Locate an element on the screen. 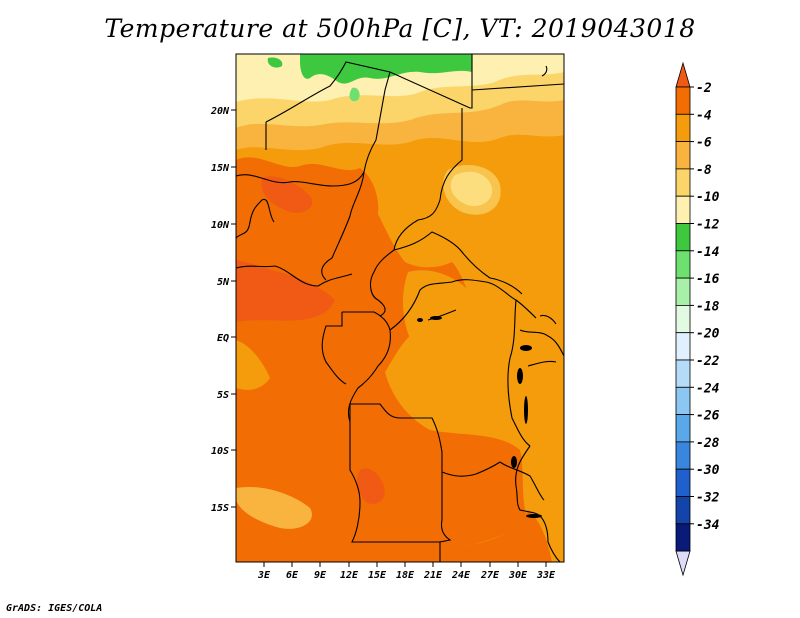 The width and height of the screenshot is (800, 618). lon-label: 21E is located at coordinates (433, 575).